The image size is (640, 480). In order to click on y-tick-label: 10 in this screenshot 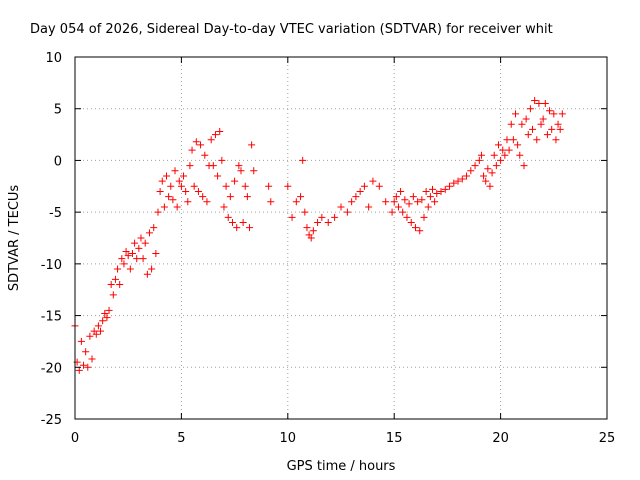, I will do `click(53, 58)`.